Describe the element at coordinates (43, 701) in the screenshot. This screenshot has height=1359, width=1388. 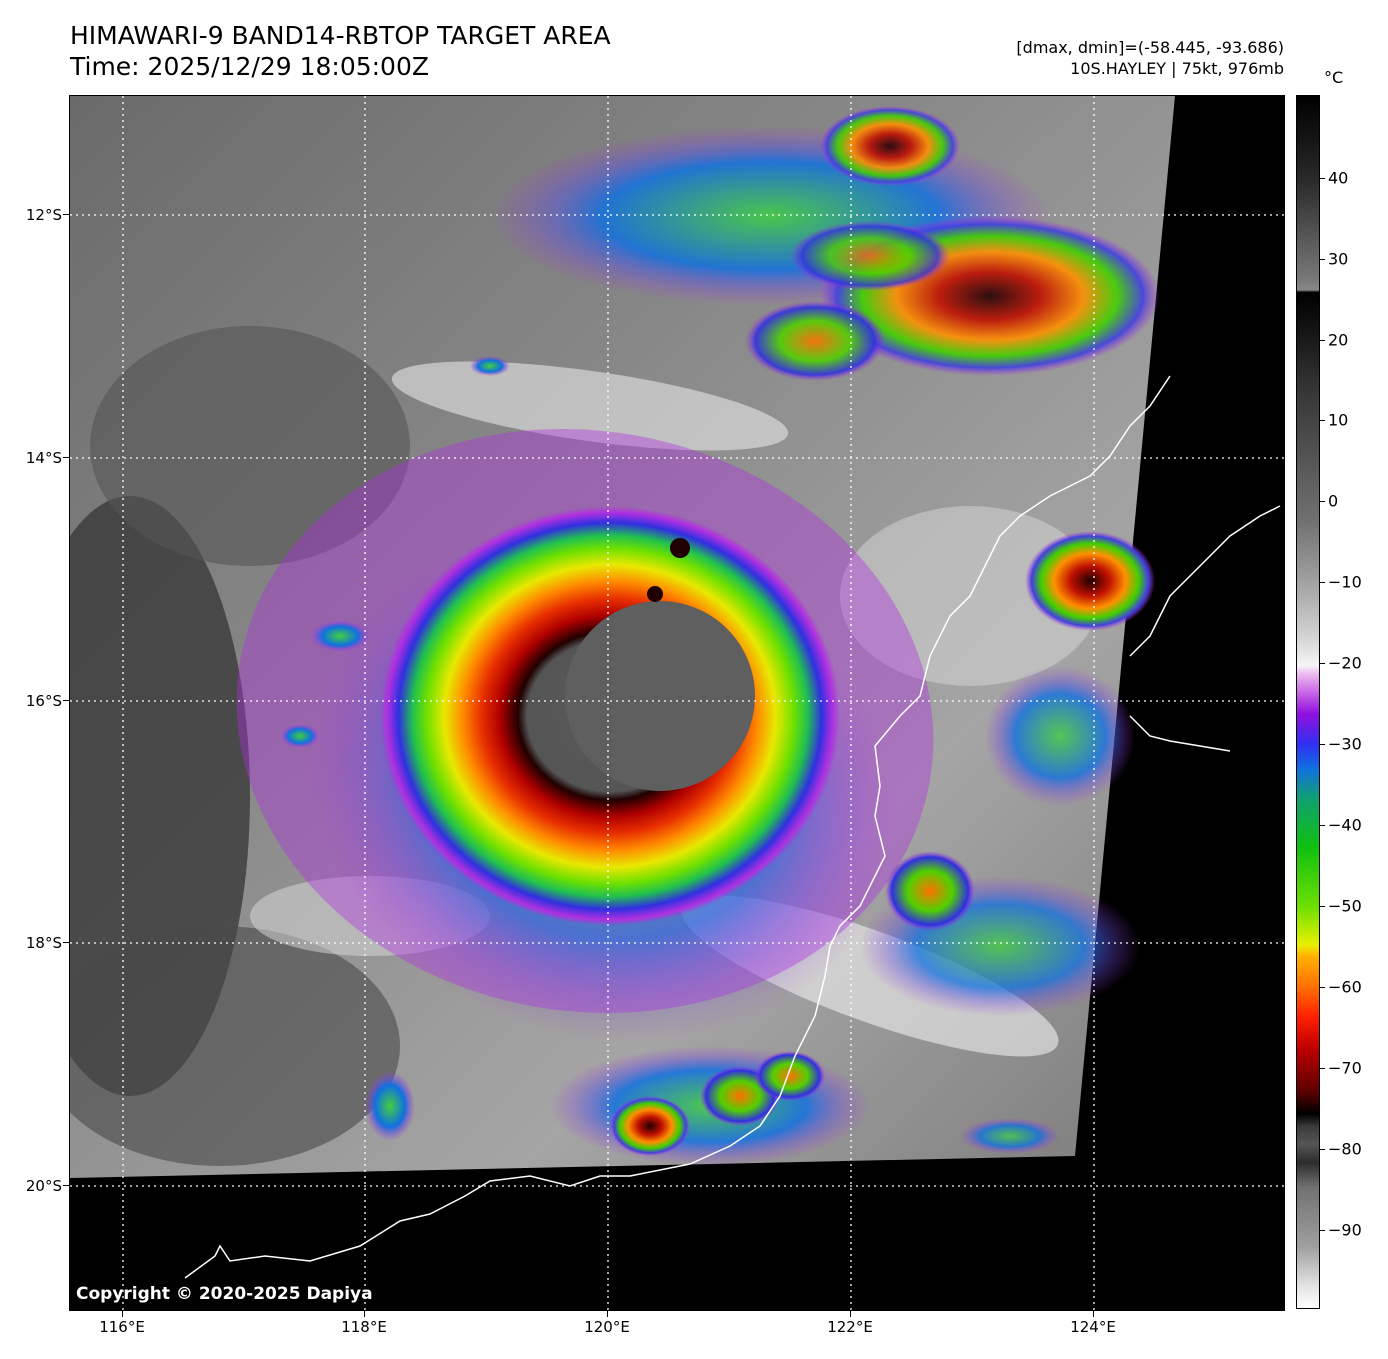
I see `lat-label: 16°S` at that location.